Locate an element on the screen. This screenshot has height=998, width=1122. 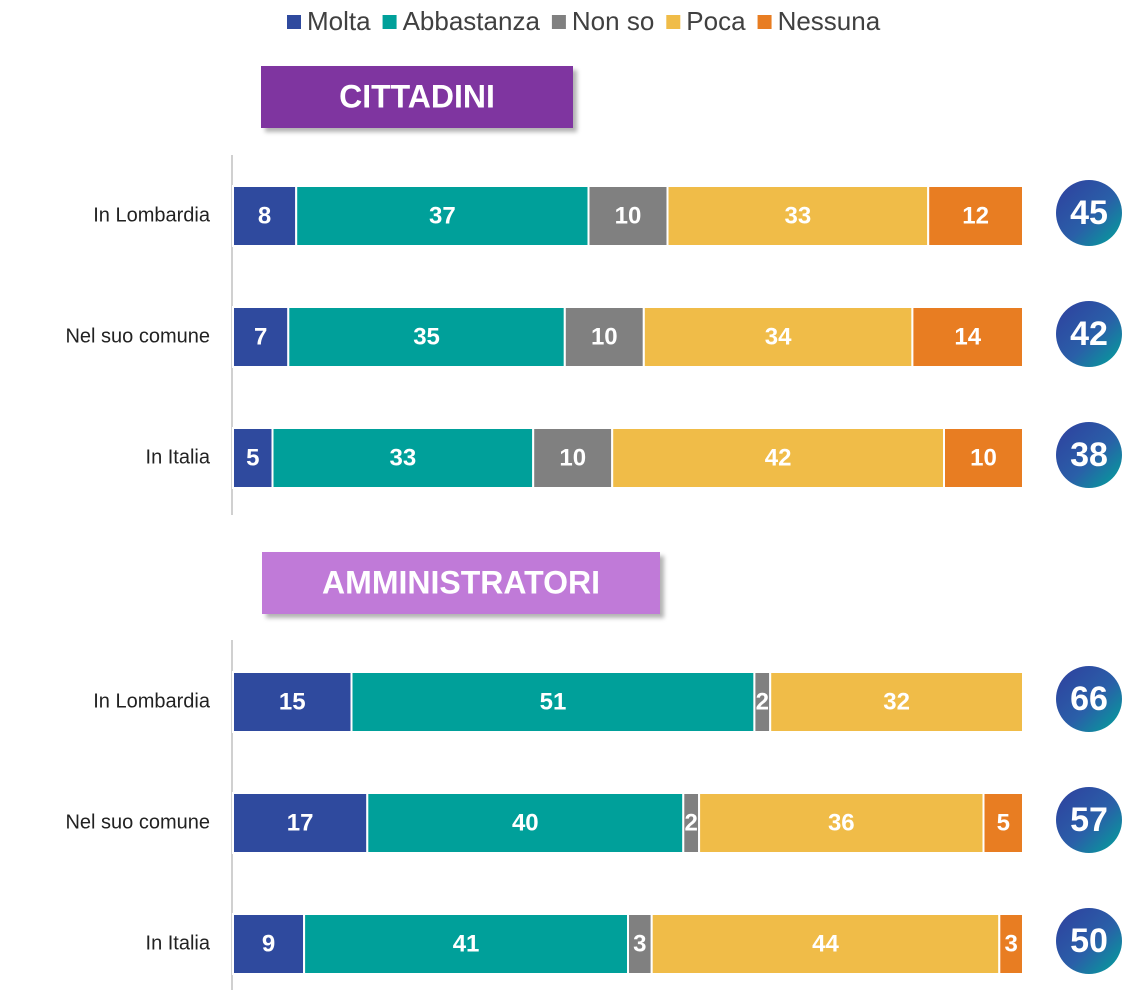
value-label: 15 is located at coordinates (292, 701).